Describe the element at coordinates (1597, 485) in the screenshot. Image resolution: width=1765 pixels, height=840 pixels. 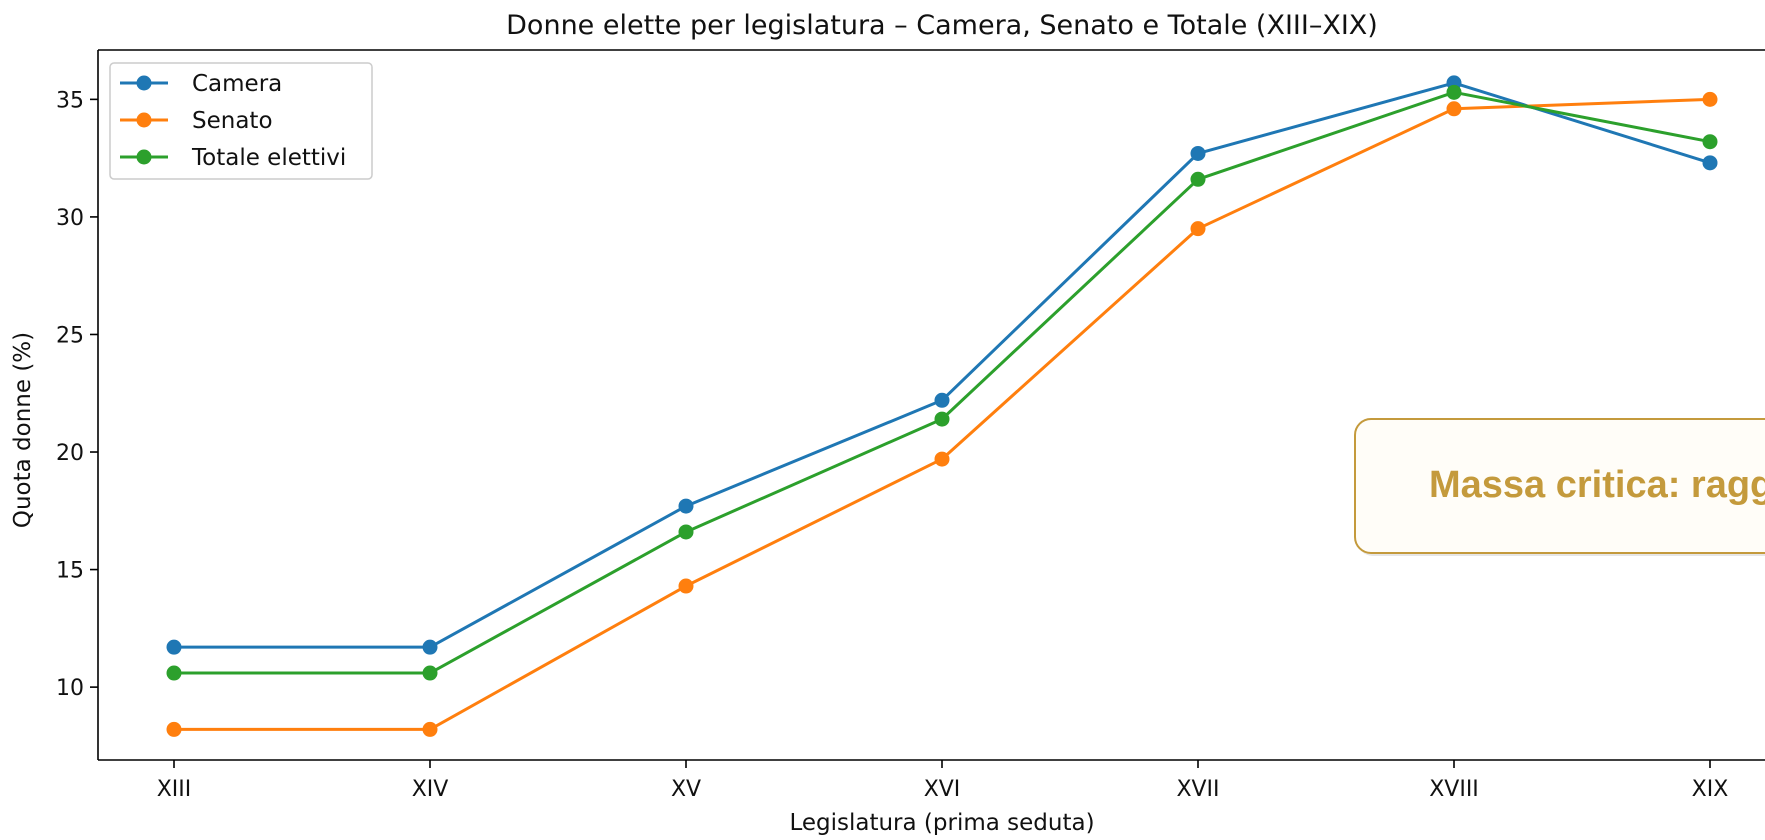
I see `annotation-text: Massa critica: ragg` at that location.